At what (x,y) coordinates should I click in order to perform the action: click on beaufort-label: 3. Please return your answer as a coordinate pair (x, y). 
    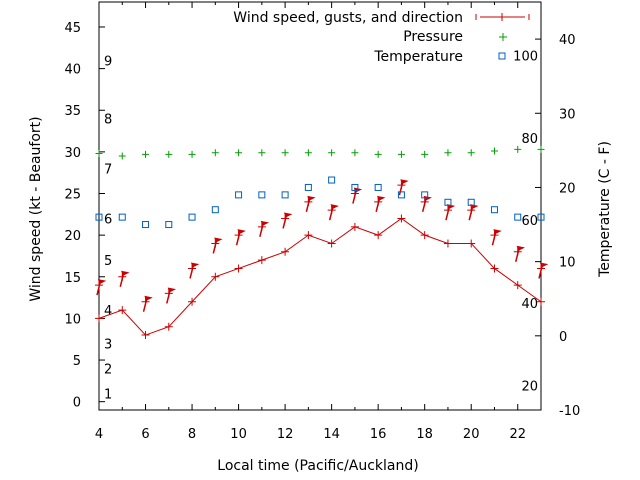
    Looking at the image, I should click on (108, 344).